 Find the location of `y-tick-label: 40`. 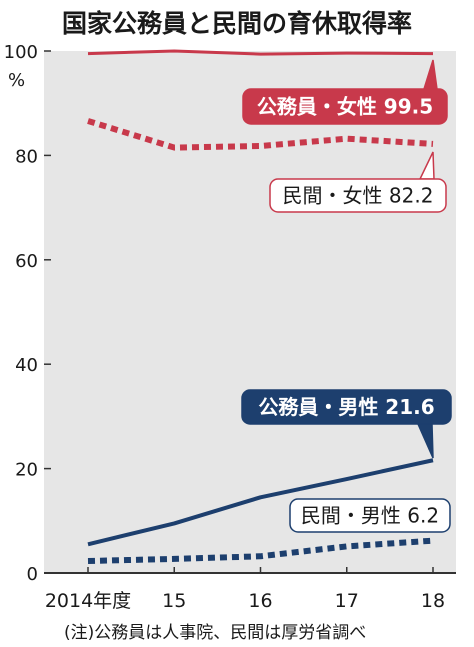

y-tick-label: 40 is located at coordinates (26, 365).